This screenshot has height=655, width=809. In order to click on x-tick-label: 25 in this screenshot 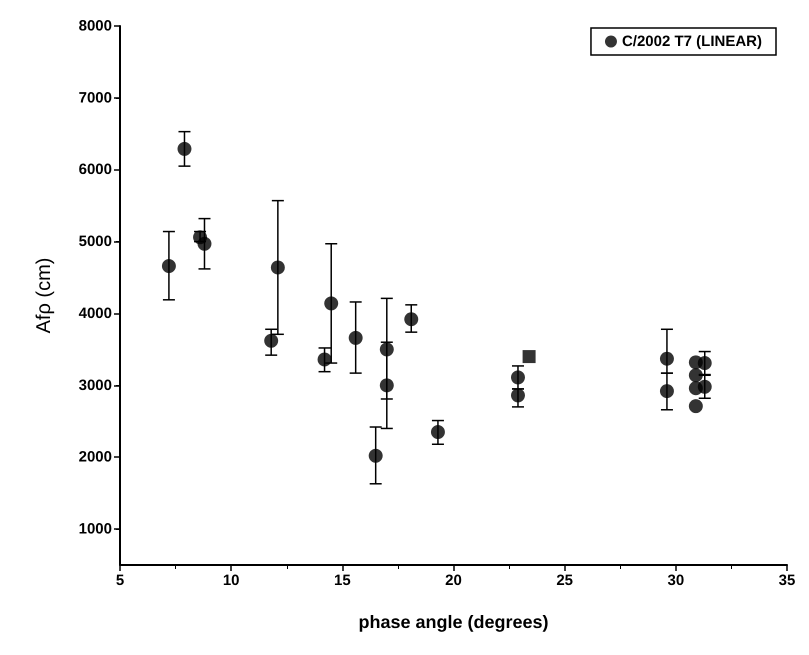, I will do `click(565, 580)`.